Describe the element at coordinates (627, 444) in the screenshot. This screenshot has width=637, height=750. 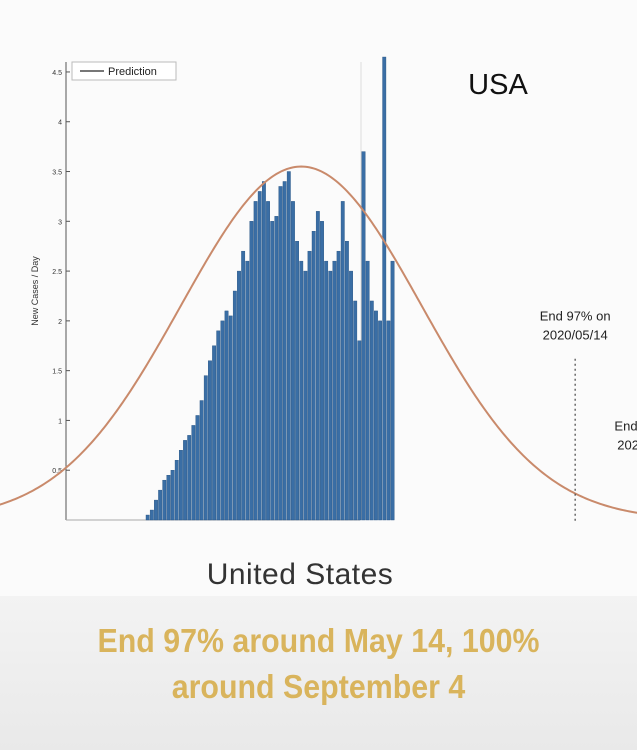
I see `annotation-label-line-2: 2020/05/26` at that location.